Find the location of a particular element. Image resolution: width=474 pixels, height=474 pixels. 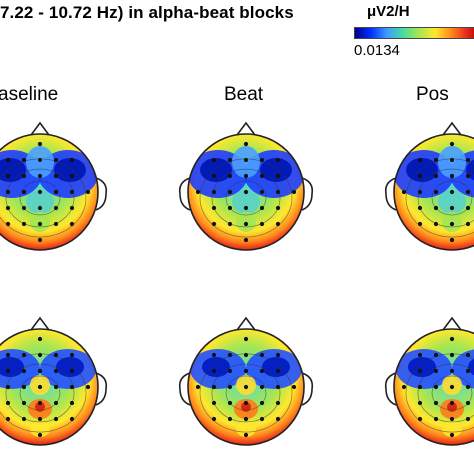

topomap-beat-bot is located at coordinates (246, 381).